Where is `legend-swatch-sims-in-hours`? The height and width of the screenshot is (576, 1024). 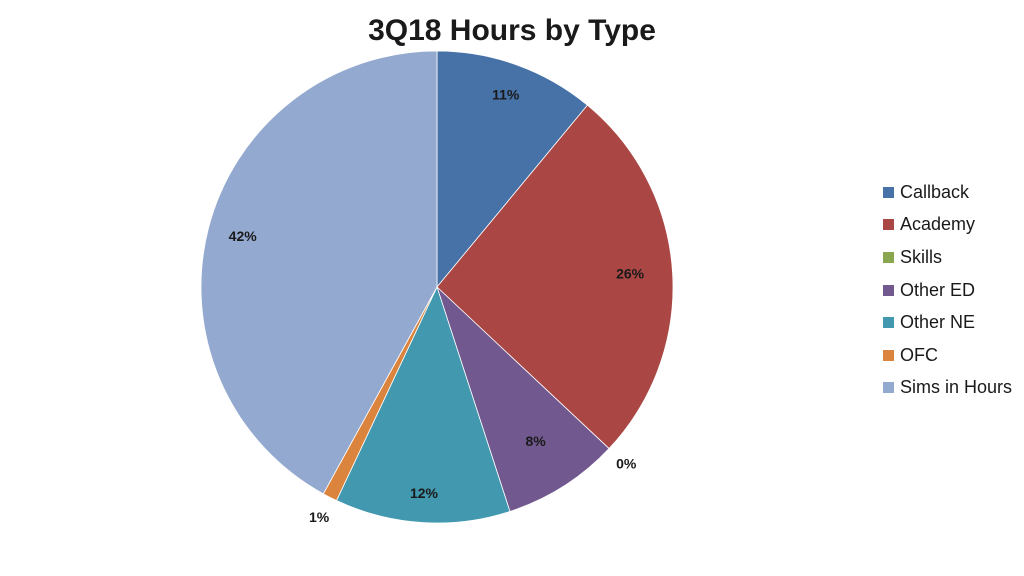
legend-swatch-sims-in-hours is located at coordinates (888, 388).